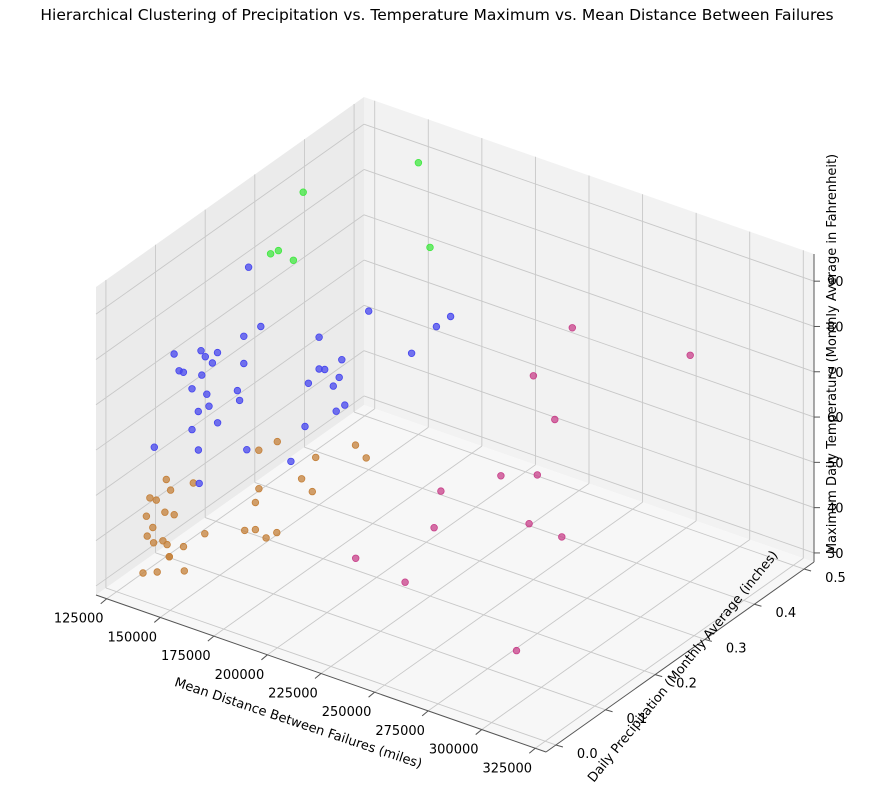 This screenshot has height=810, width=874. I want to click on x-tick-label: 200000, so click(240, 675).